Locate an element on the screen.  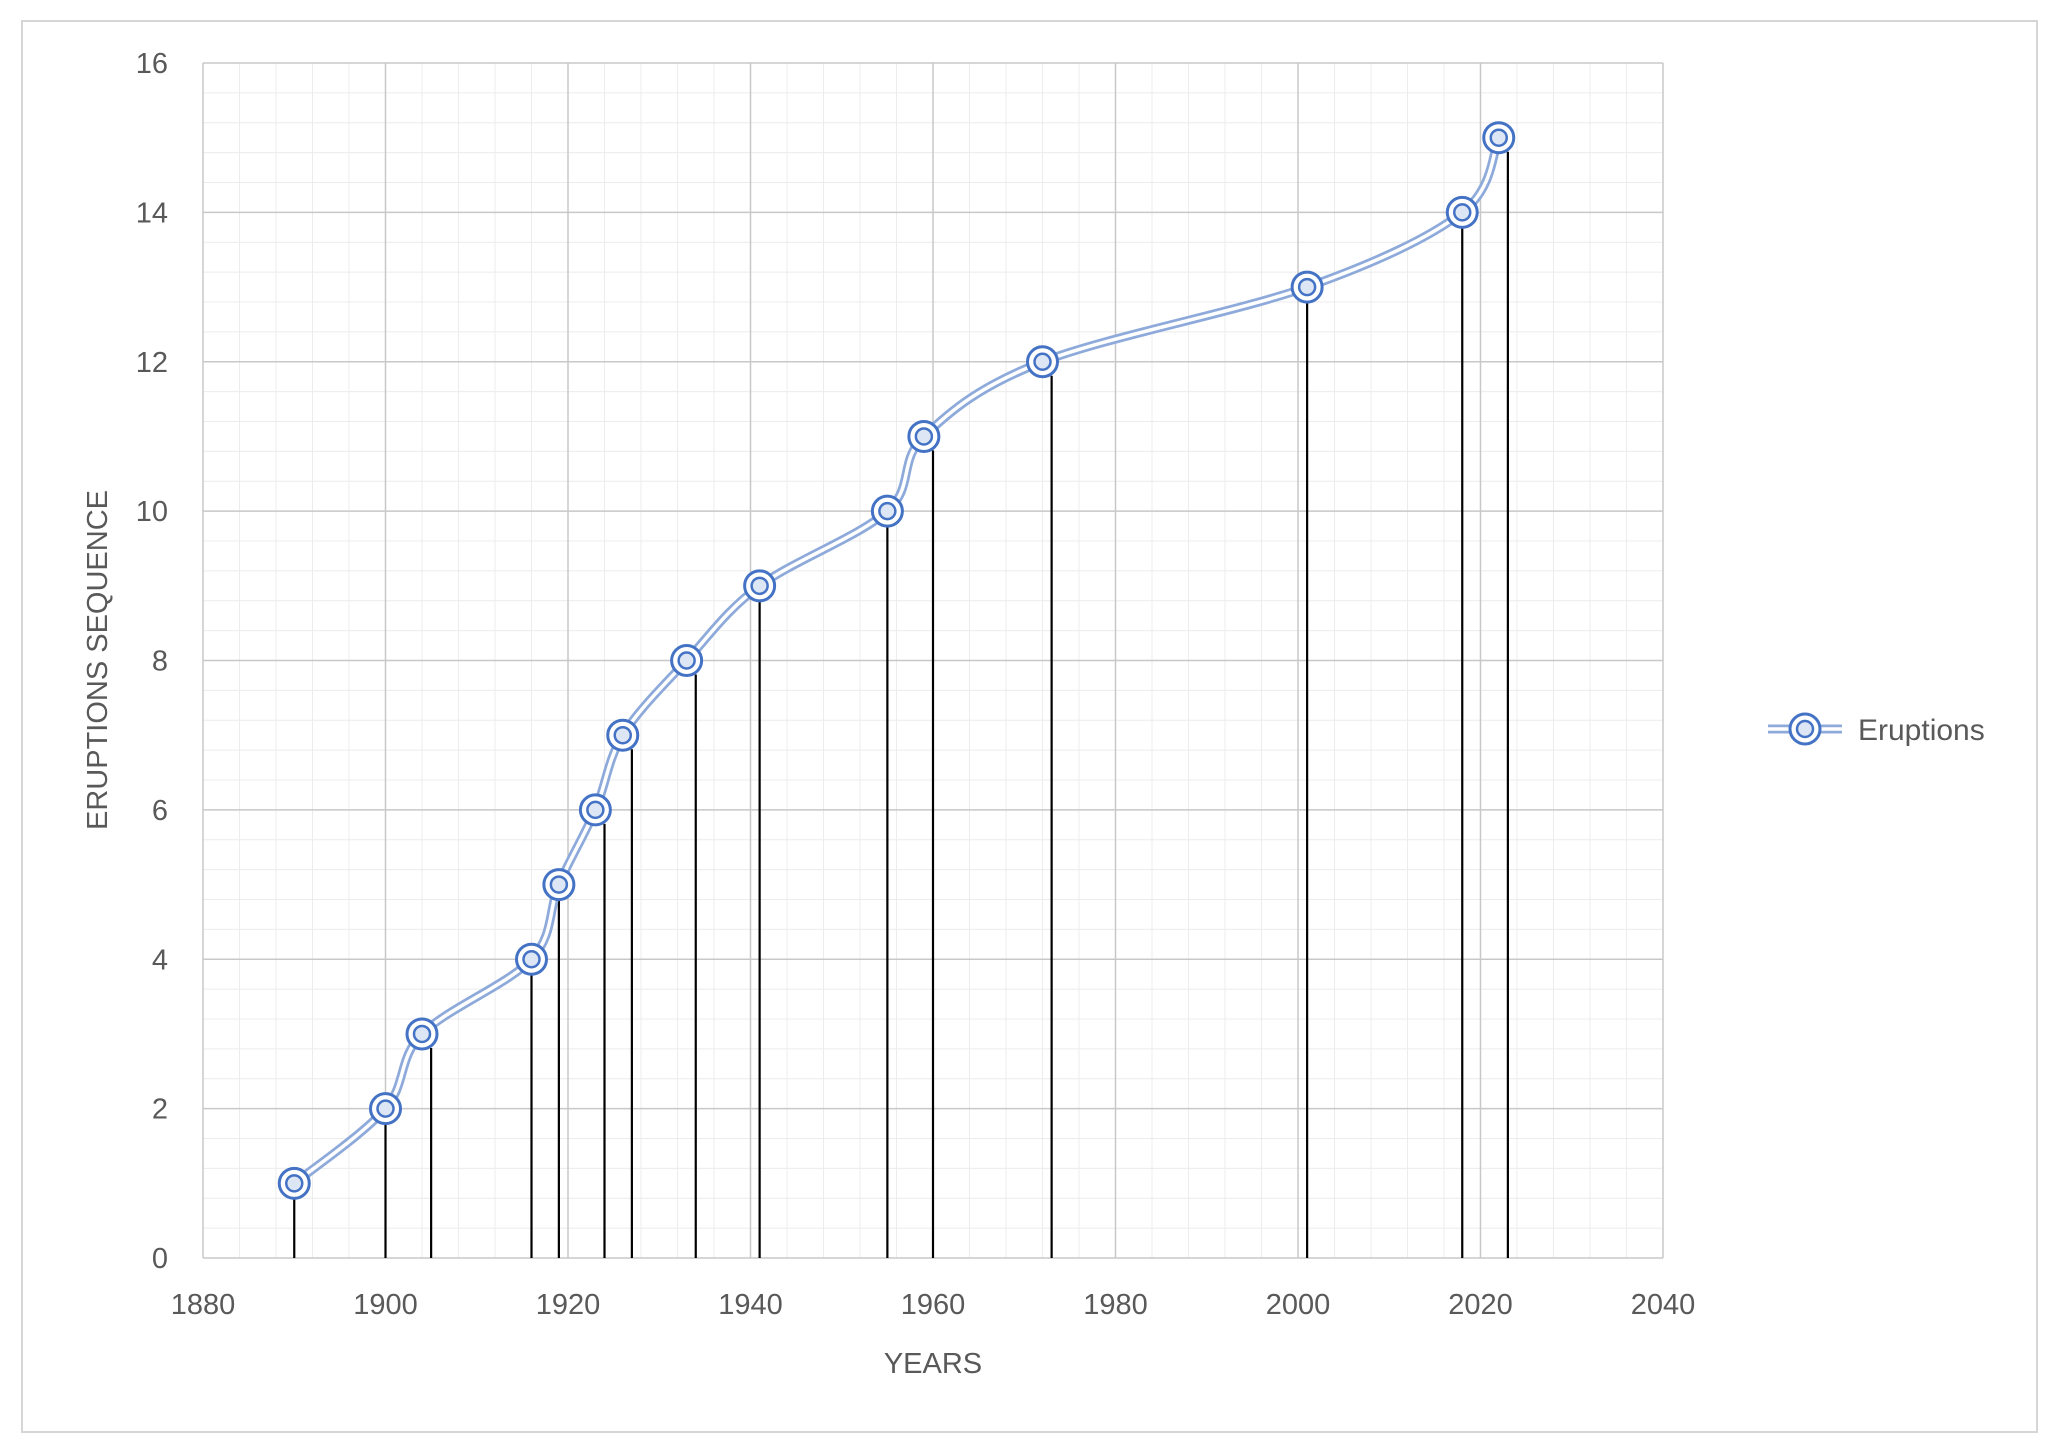
x-tick-label: 1900 is located at coordinates (385, 1305).